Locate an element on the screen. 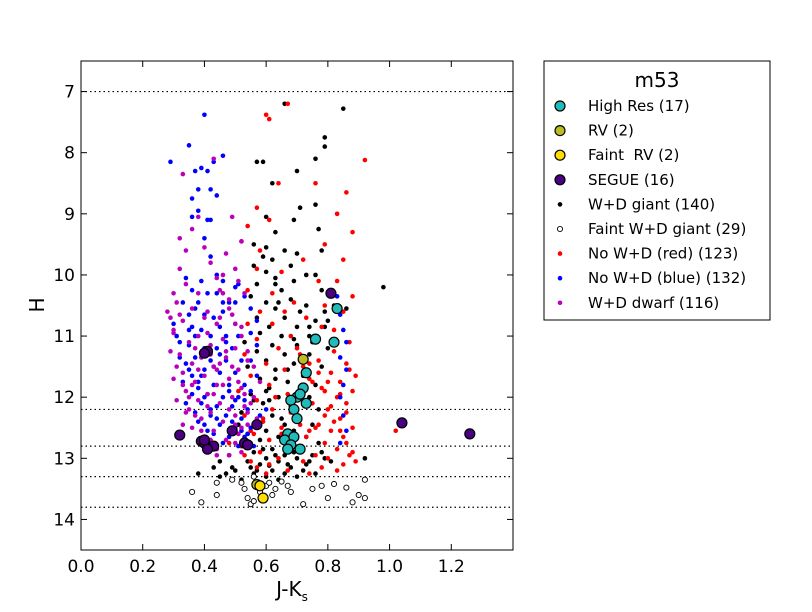  legend-label-high-res-17: High Res (17) is located at coordinates (639, 106).